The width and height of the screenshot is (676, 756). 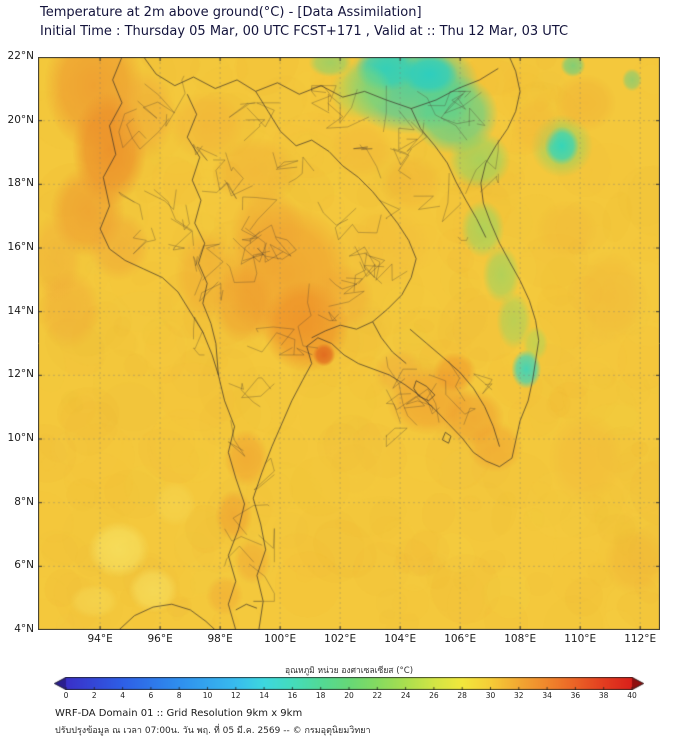 I want to click on colorbar-tick-label: 8, so click(x=179, y=695).